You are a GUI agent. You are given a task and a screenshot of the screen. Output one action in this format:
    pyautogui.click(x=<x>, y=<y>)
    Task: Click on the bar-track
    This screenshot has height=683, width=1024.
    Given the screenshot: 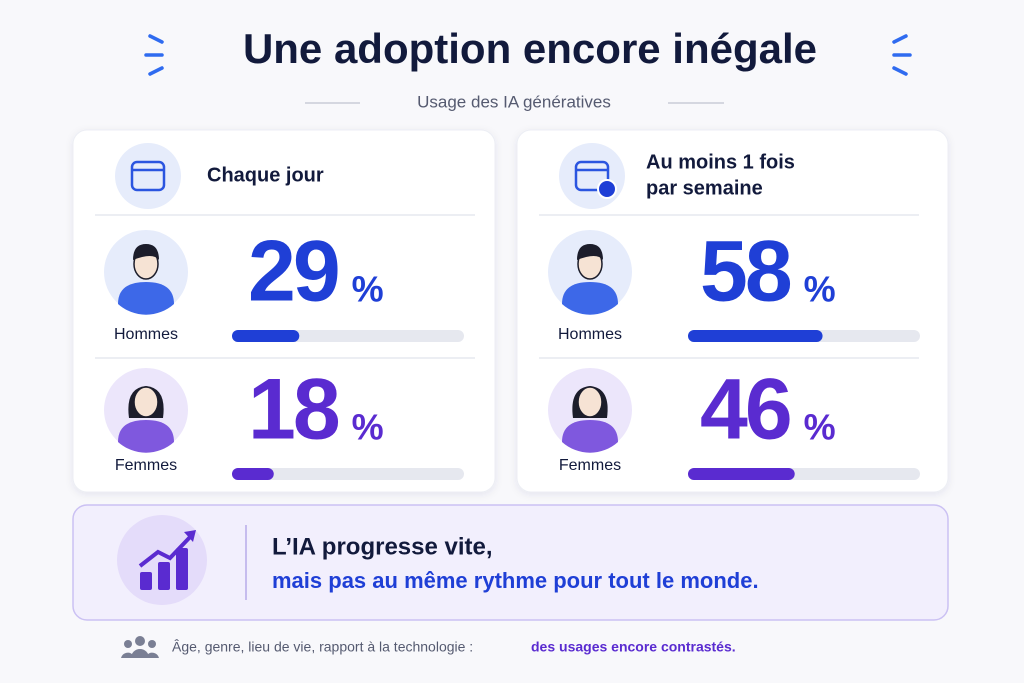 What is the action you would take?
    pyautogui.click(x=348, y=474)
    